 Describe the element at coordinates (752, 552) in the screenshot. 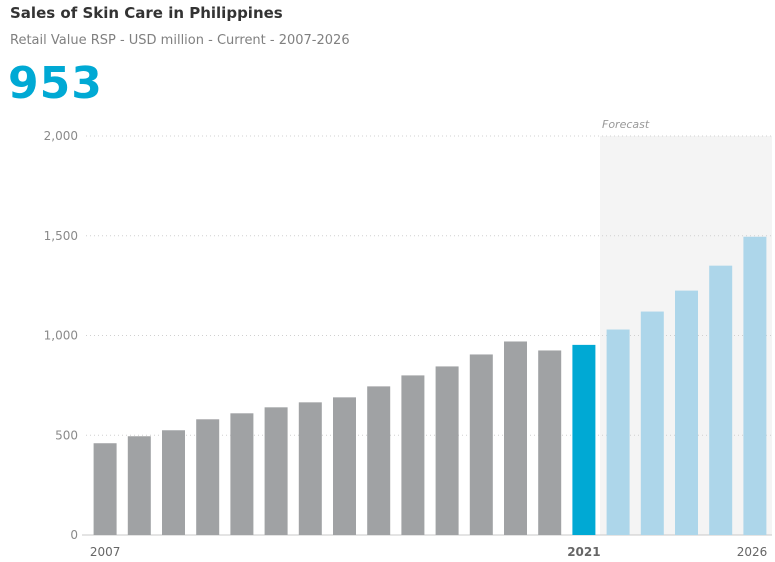

I see `x-tick-label: 2026` at that location.